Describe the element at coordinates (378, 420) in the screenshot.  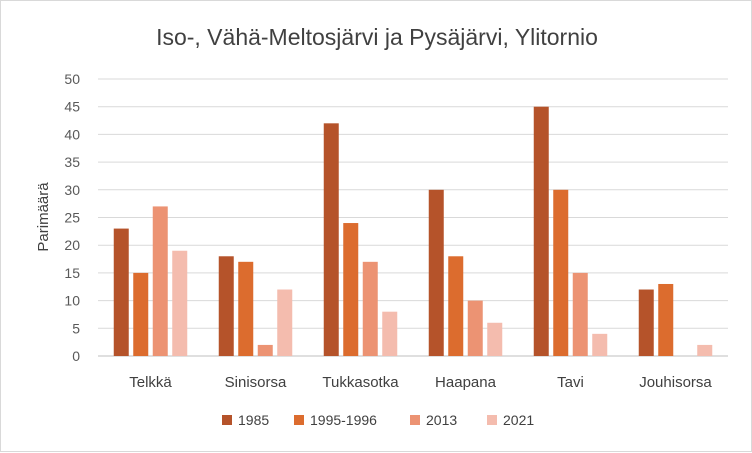
I see `legend: 1985 1995-1996 2013 2021` at that location.